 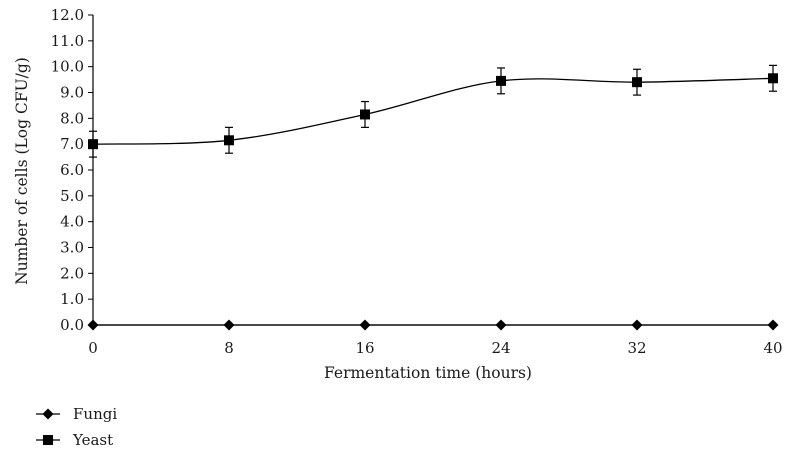 I want to click on legend-marker-yeast, so click(x=48, y=440).